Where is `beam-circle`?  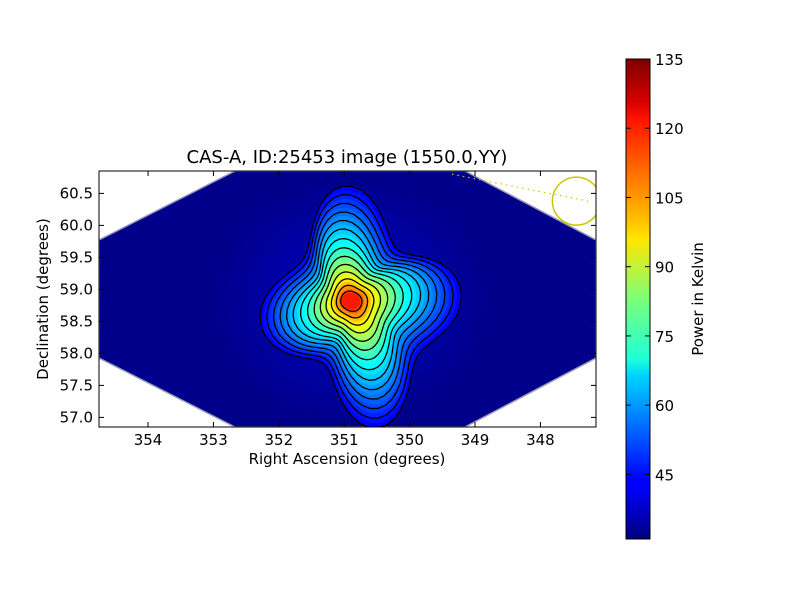
beam-circle is located at coordinates (573, 201).